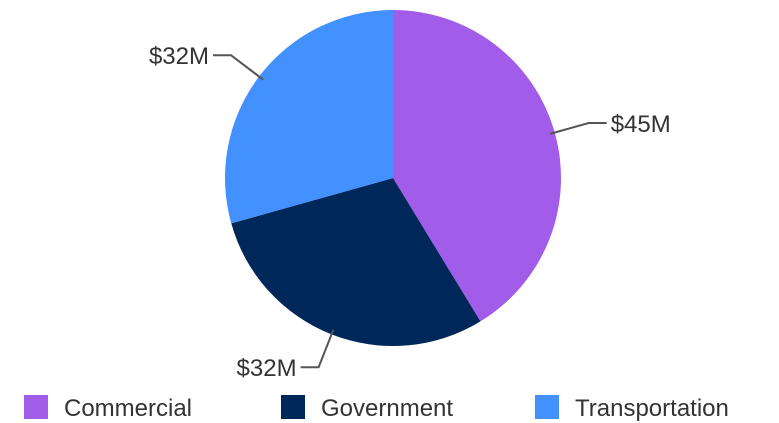 The height and width of the screenshot is (423, 779). What do you see at coordinates (547, 407) in the screenshot?
I see `legend-swatch-transportation` at bounding box center [547, 407].